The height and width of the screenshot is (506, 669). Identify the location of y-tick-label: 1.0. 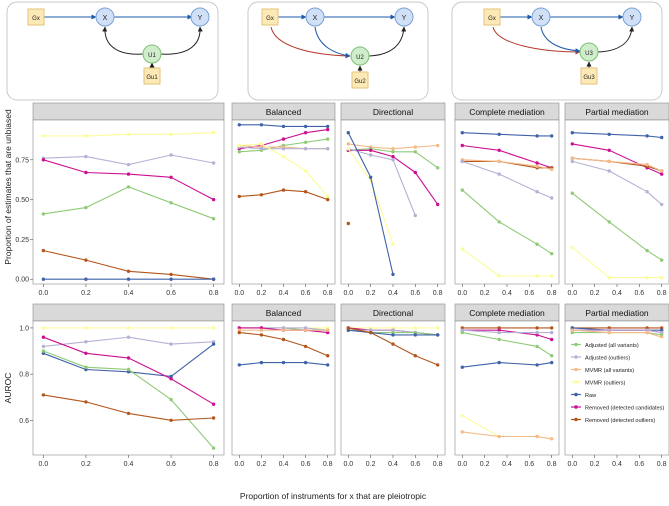
(24, 328).